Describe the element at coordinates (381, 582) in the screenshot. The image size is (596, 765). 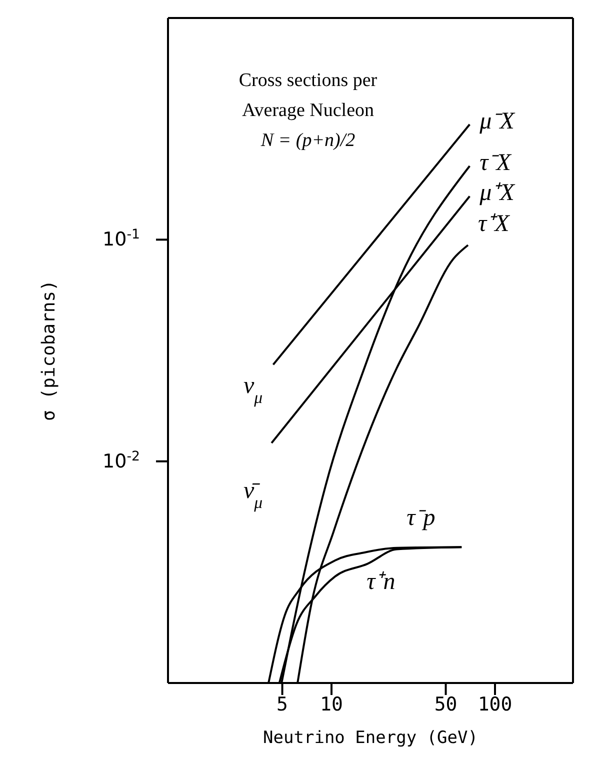
I see `series-label: τ⁺n` at that location.